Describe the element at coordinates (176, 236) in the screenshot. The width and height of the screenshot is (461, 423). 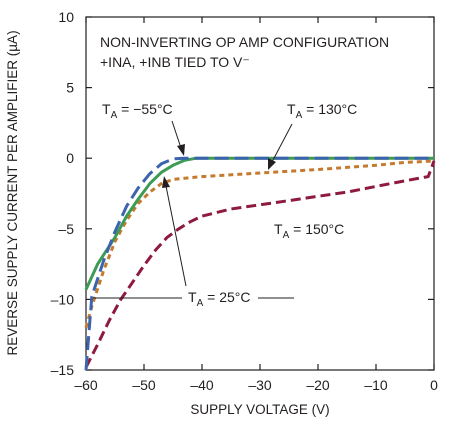
I see `leader-ta-25-diag` at that location.